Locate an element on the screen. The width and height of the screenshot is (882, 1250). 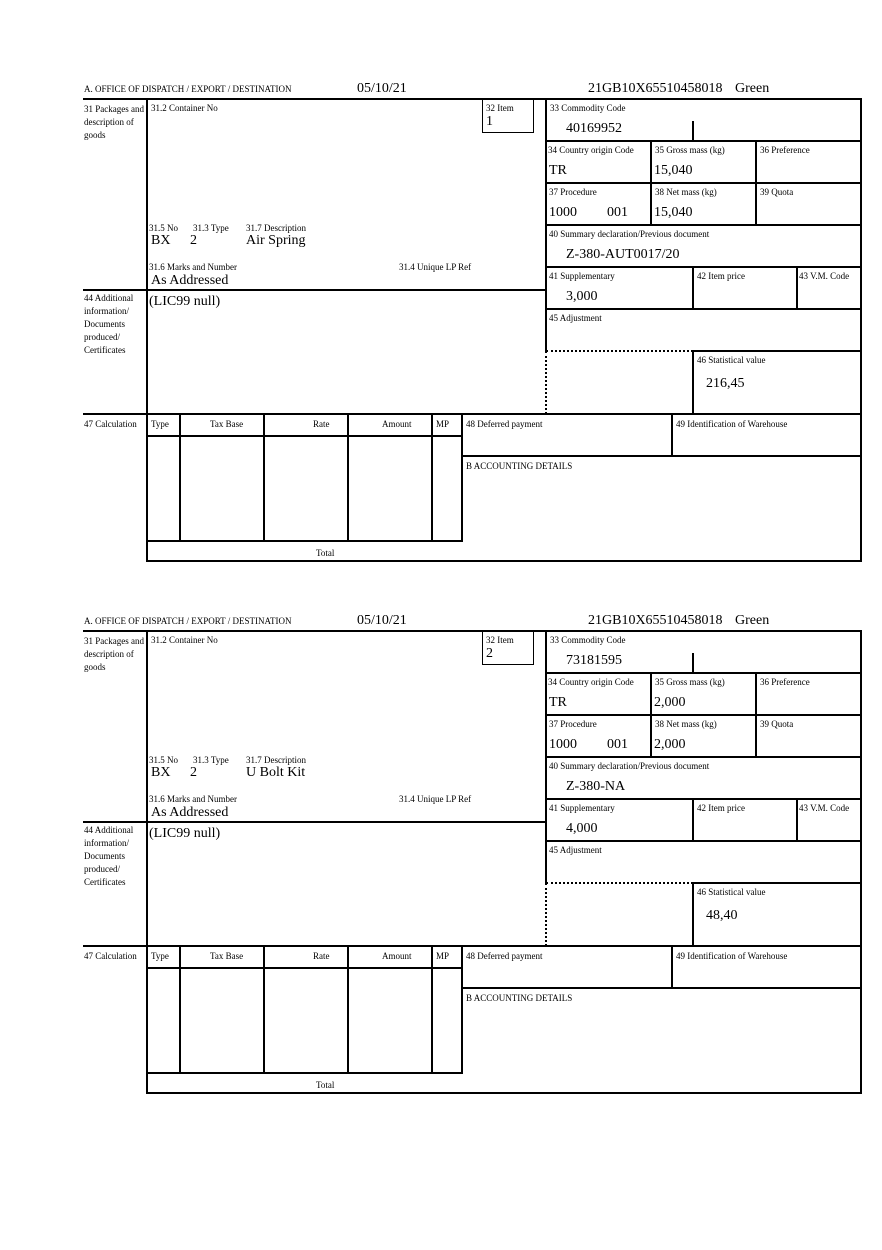
column-mp: MP is located at coordinates (443, 956).